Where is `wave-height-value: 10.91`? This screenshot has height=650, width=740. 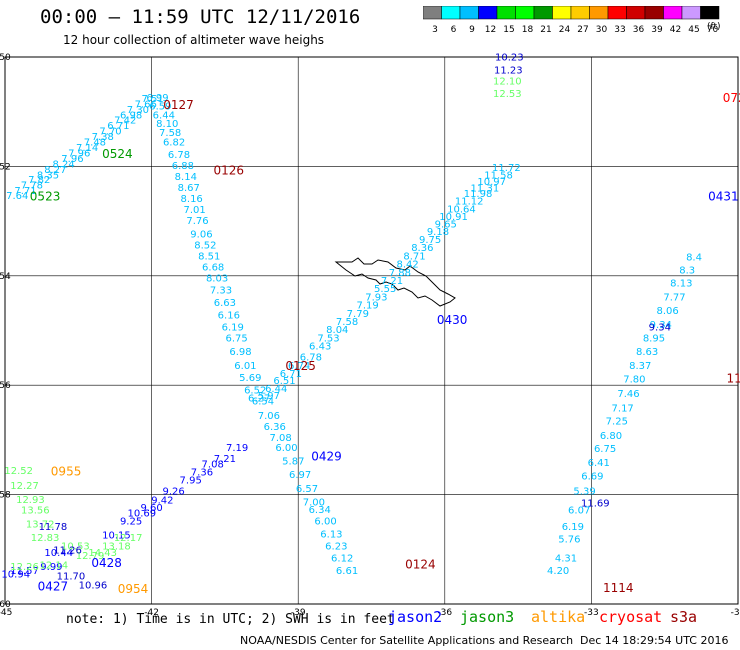
wave-height-value: 10.91 is located at coordinates (453, 217).